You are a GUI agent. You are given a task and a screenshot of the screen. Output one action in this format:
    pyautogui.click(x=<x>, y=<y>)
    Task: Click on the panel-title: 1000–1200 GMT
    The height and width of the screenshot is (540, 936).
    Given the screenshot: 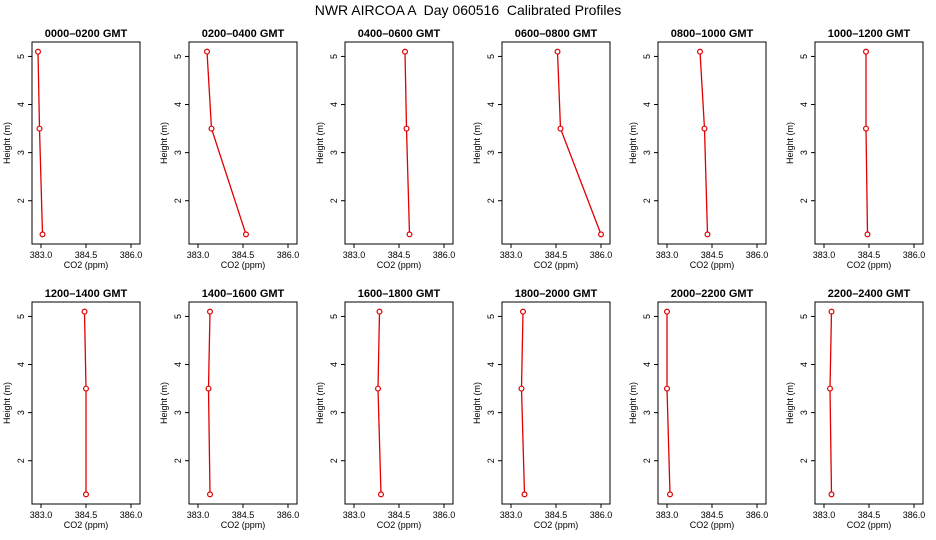 What is the action you would take?
    pyautogui.click(x=869, y=34)
    